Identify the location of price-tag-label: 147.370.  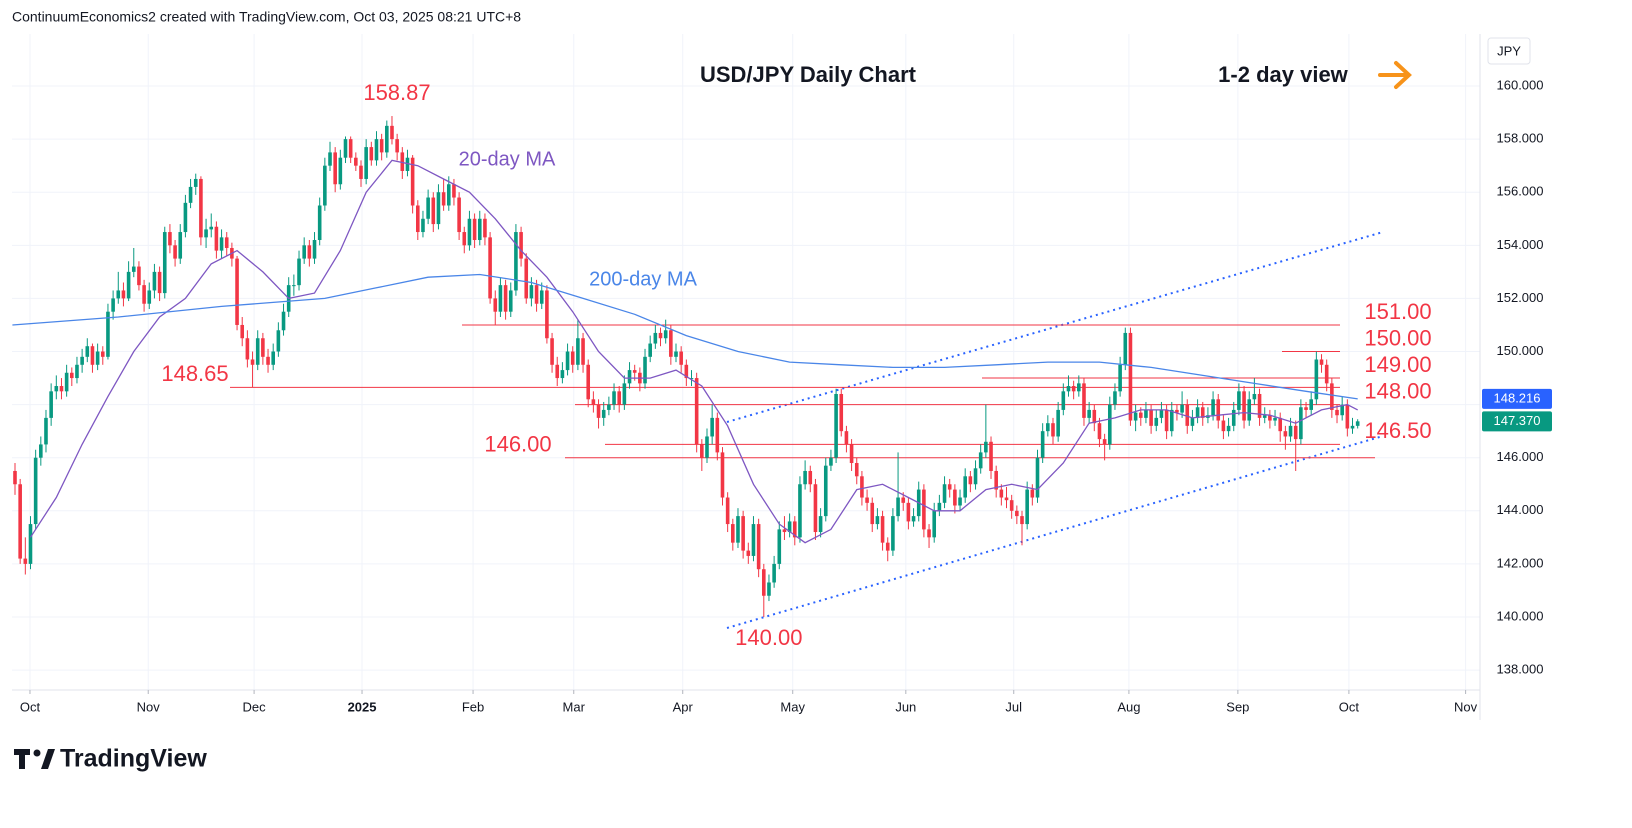
(1517, 420).